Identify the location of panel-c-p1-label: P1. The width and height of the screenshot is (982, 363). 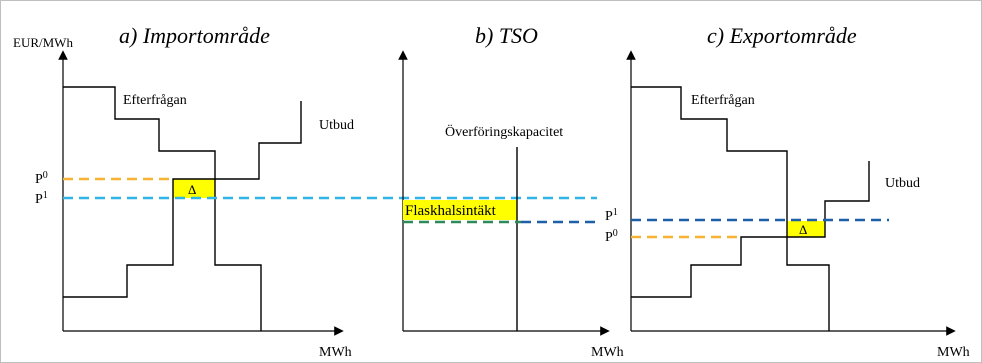
(611, 215).